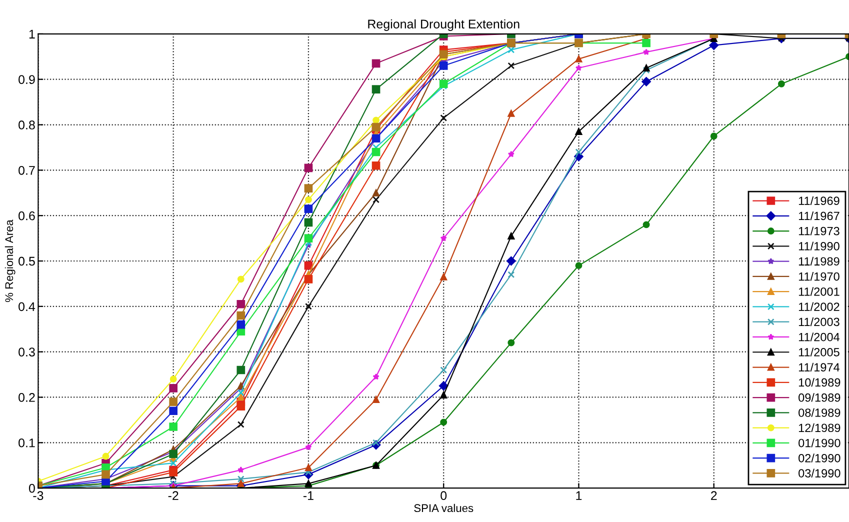 This screenshot has height=522, width=849. What do you see at coordinates (26, 352) in the screenshot?
I see `y-tick-label: 0.3` at bounding box center [26, 352].